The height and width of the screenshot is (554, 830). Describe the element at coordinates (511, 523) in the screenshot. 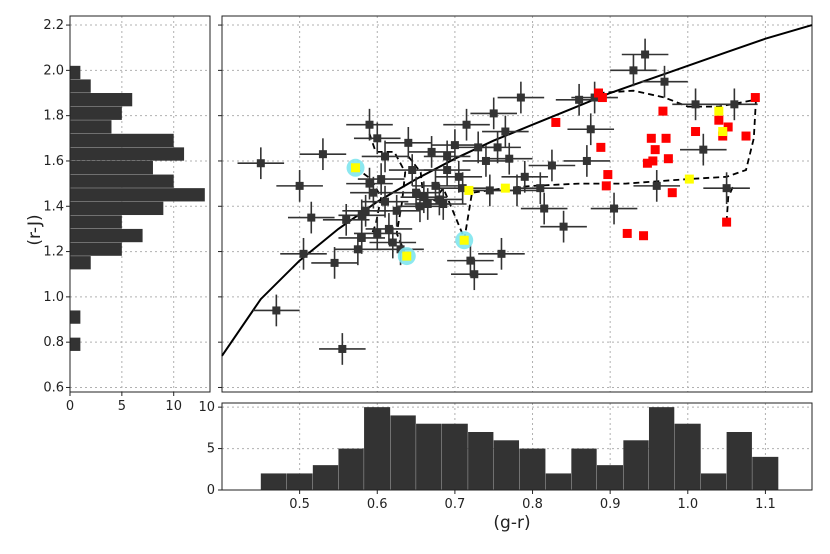

I see `x-axis-label: (g-r)` at that location.